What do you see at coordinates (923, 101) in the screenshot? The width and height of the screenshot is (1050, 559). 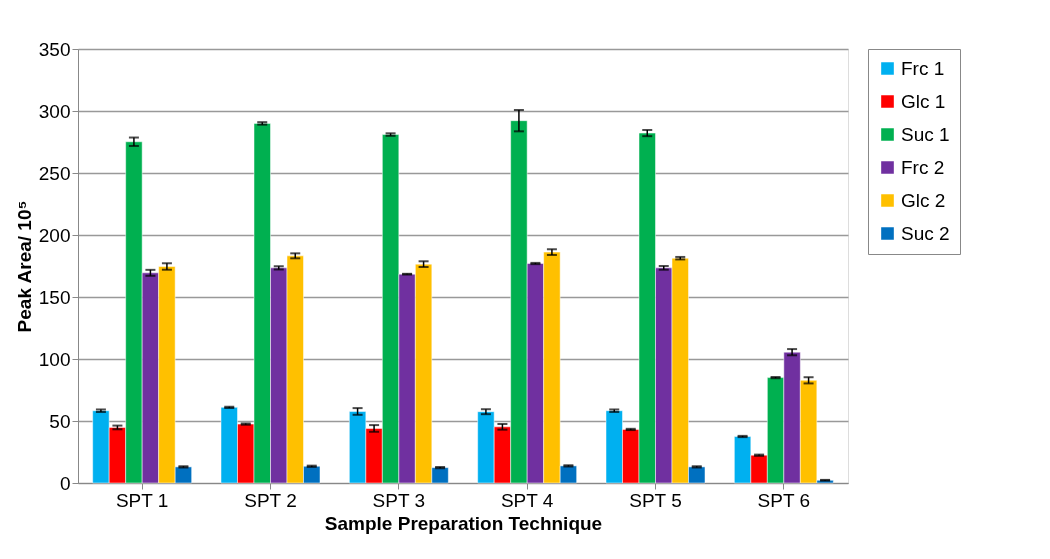 I see `legend-label: Glc 1` at bounding box center [923, 101].